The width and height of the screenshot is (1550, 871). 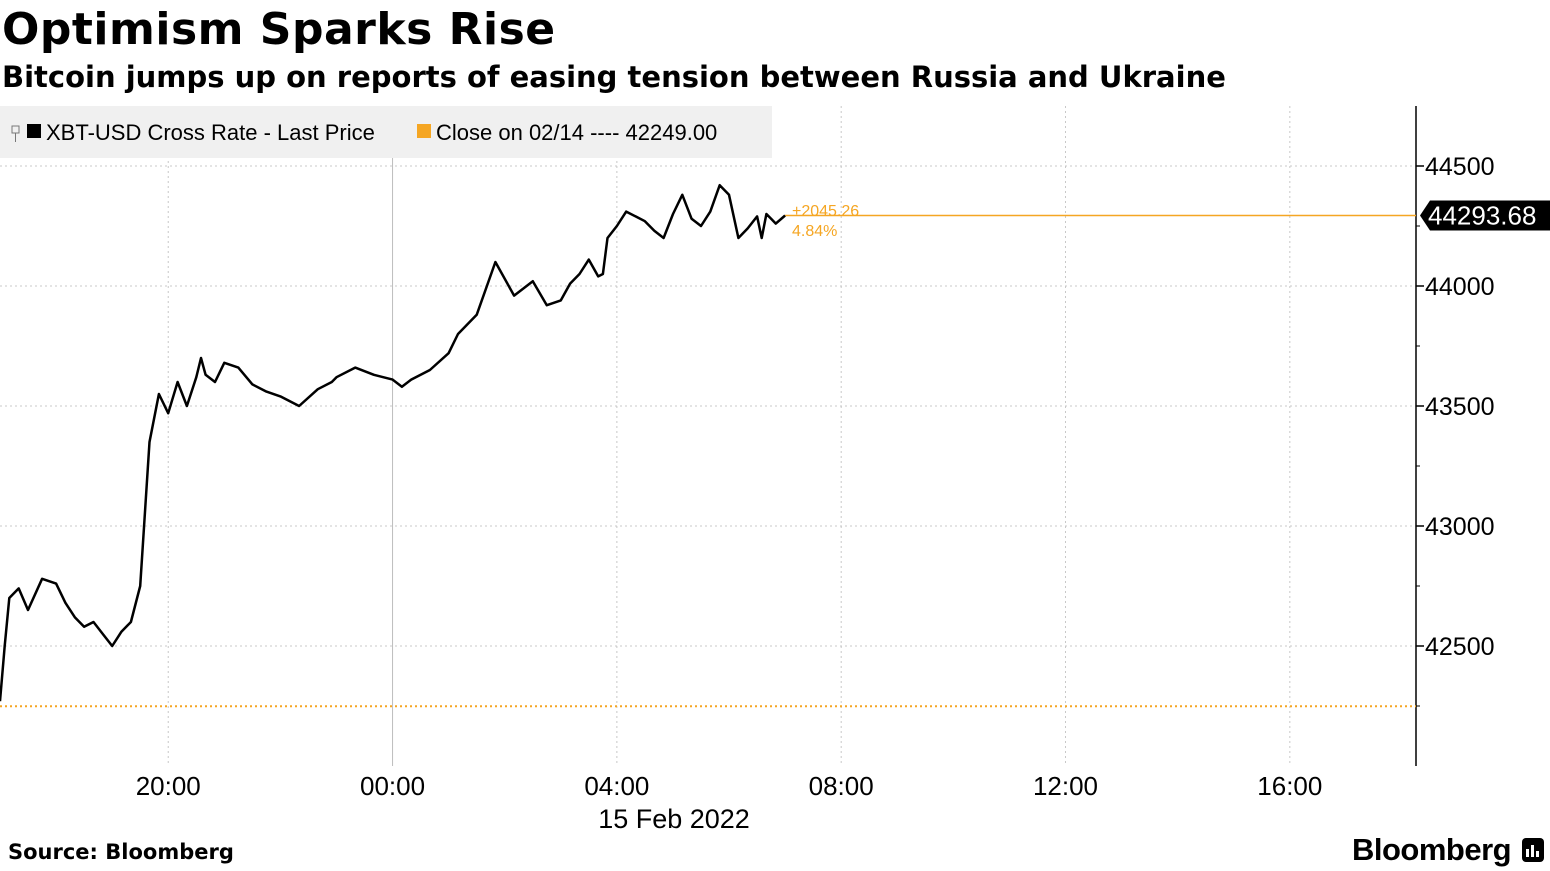 I want to click on change-label: +2045.26, so click(x=825, y=211).